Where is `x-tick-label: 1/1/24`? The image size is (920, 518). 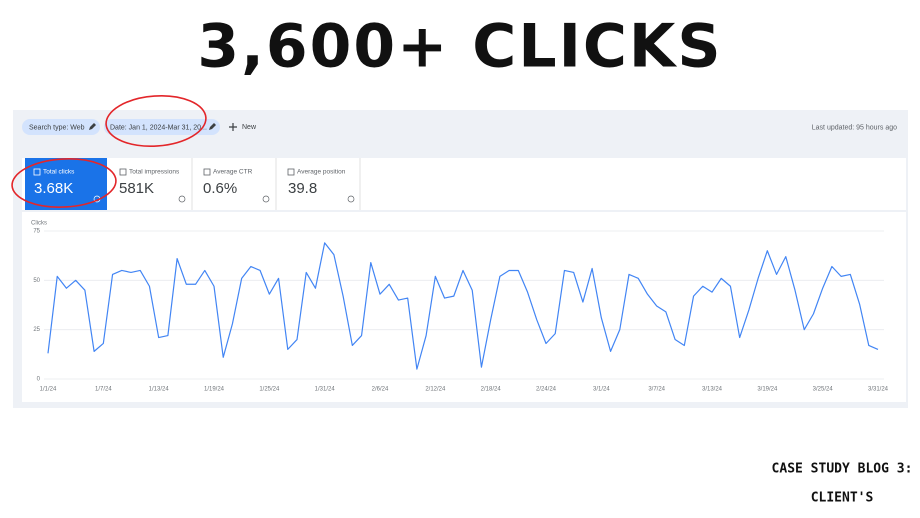
x-tick-label: 1/1/24 is located at coordinates (48, 390).